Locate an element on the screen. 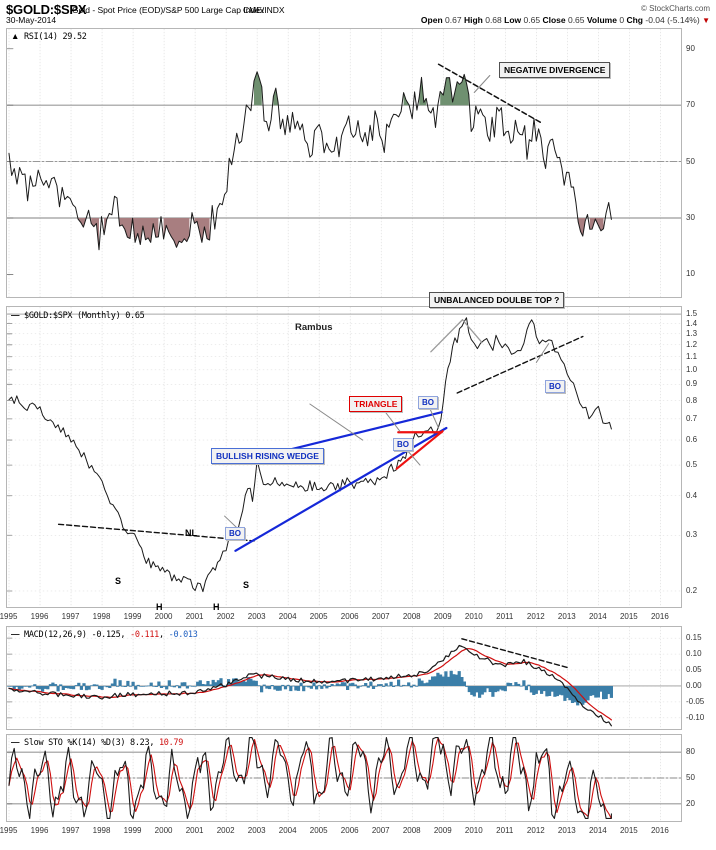 The height and width of the screenshot is (850, 716). annotation-breakout-triangle: BO is located at coordinates (428, 402).